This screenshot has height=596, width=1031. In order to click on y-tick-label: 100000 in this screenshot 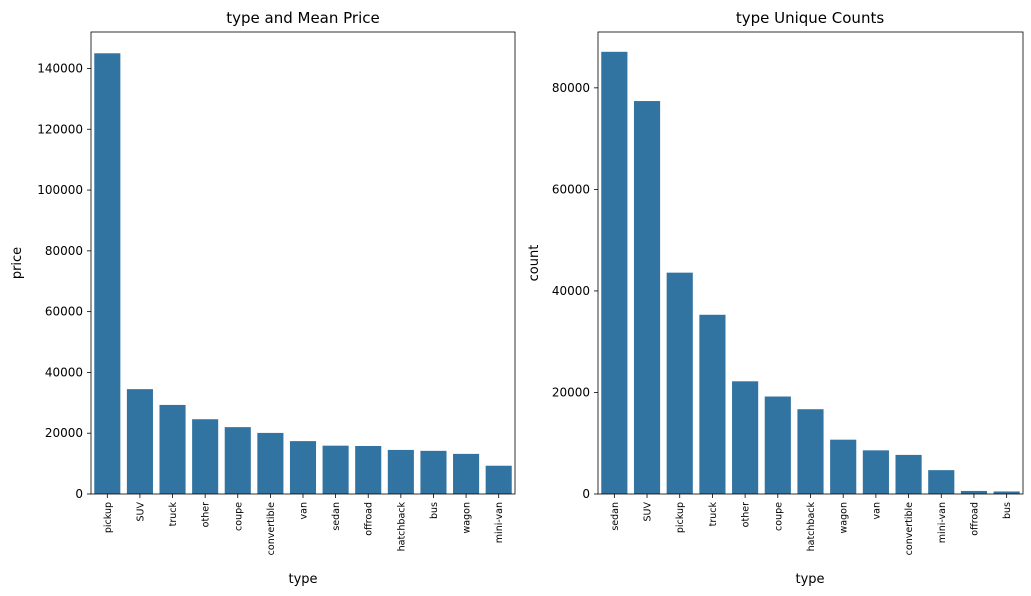, I will do `click(60, 190)`.